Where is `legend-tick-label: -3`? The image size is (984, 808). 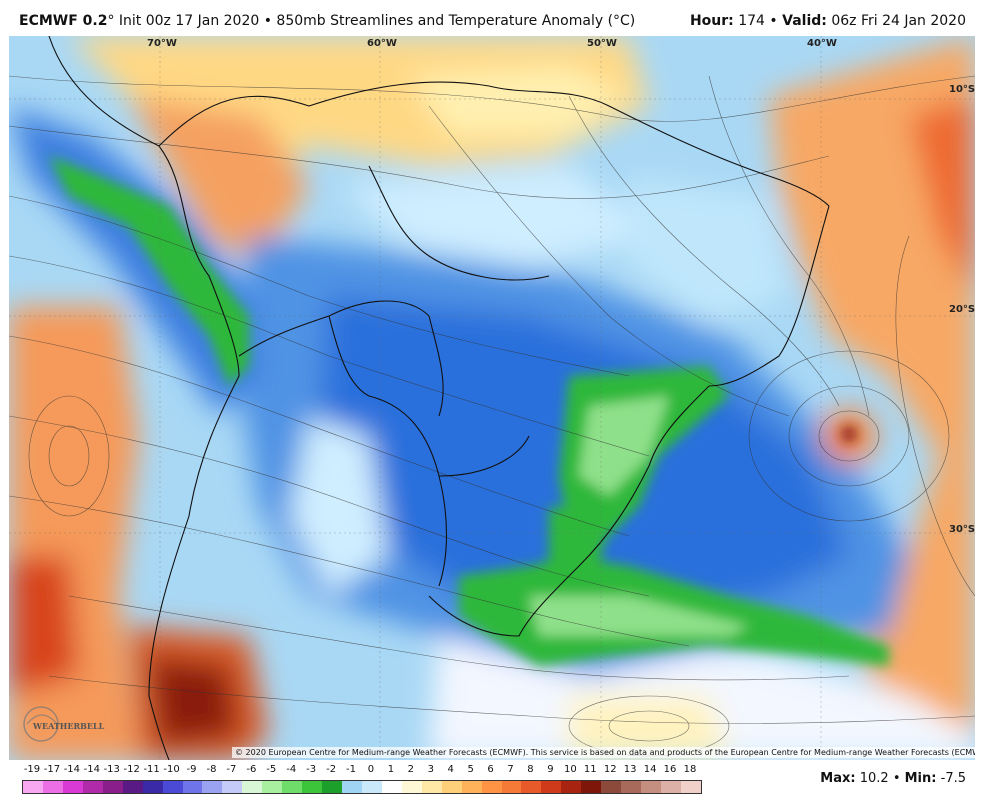
legend-tick-label: -3 is located at coordinates (311, 769).